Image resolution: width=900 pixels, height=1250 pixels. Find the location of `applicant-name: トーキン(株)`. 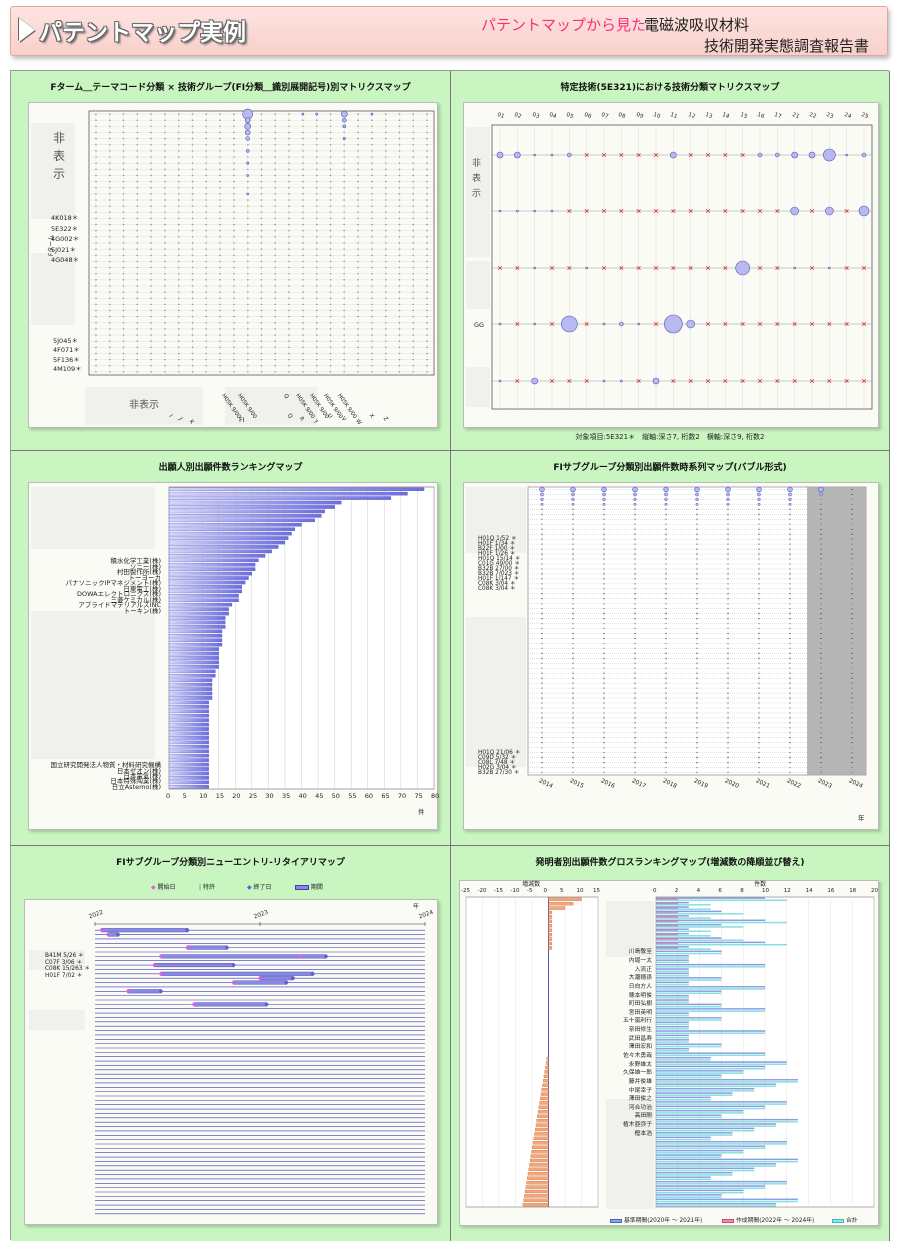

applicant-name: トーキン(株) is located at coordinates (142, 611).